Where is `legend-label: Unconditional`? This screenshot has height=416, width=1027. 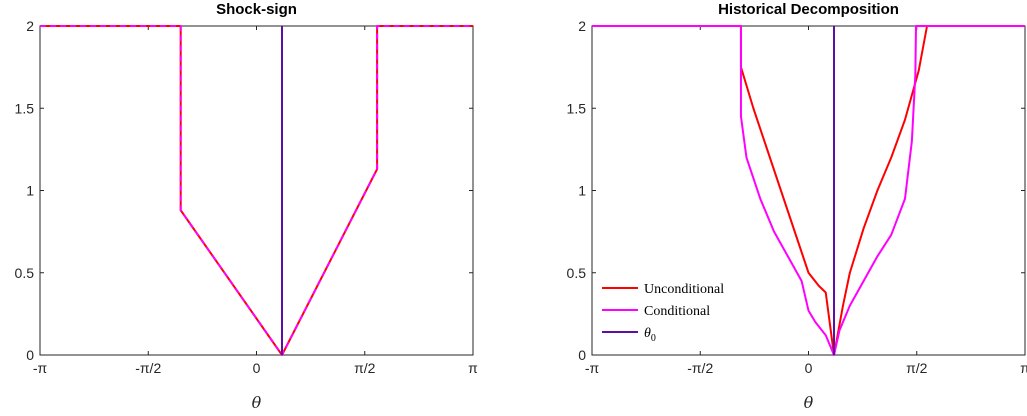
legend-label: Unconditional is located at coordinates (684, 289).